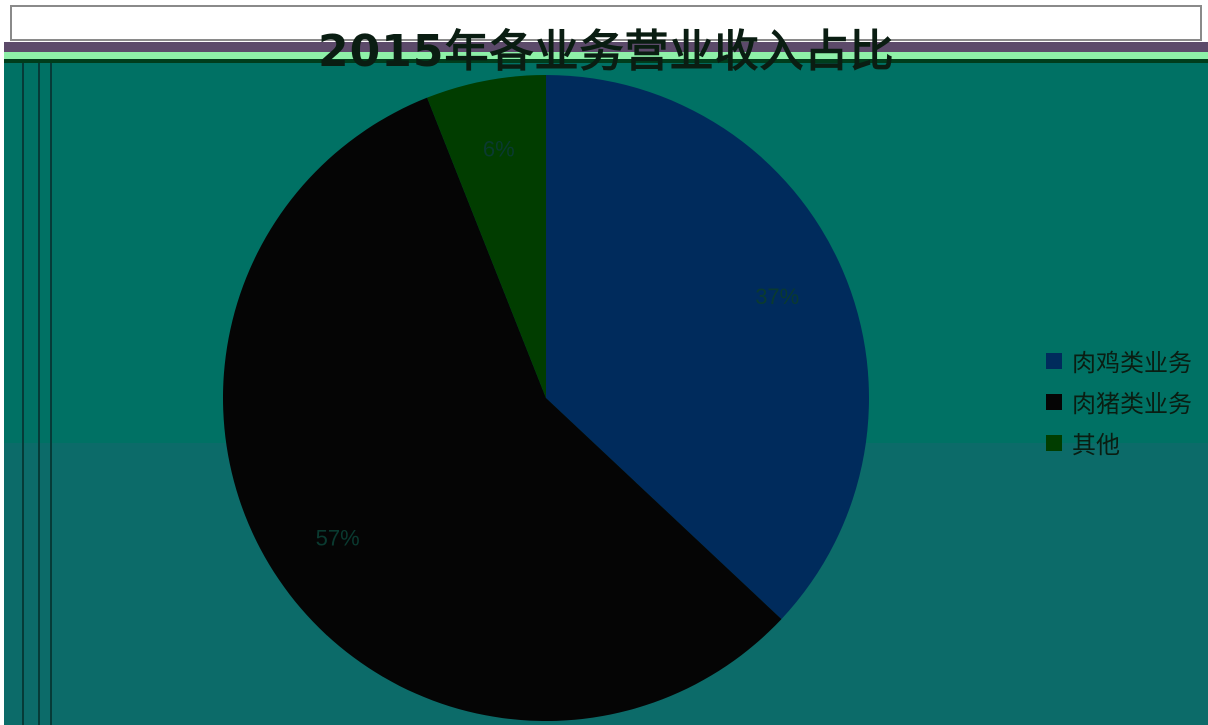 The image size is (1208, 725). I want to click on data-label: 37%, so click(777, 296).